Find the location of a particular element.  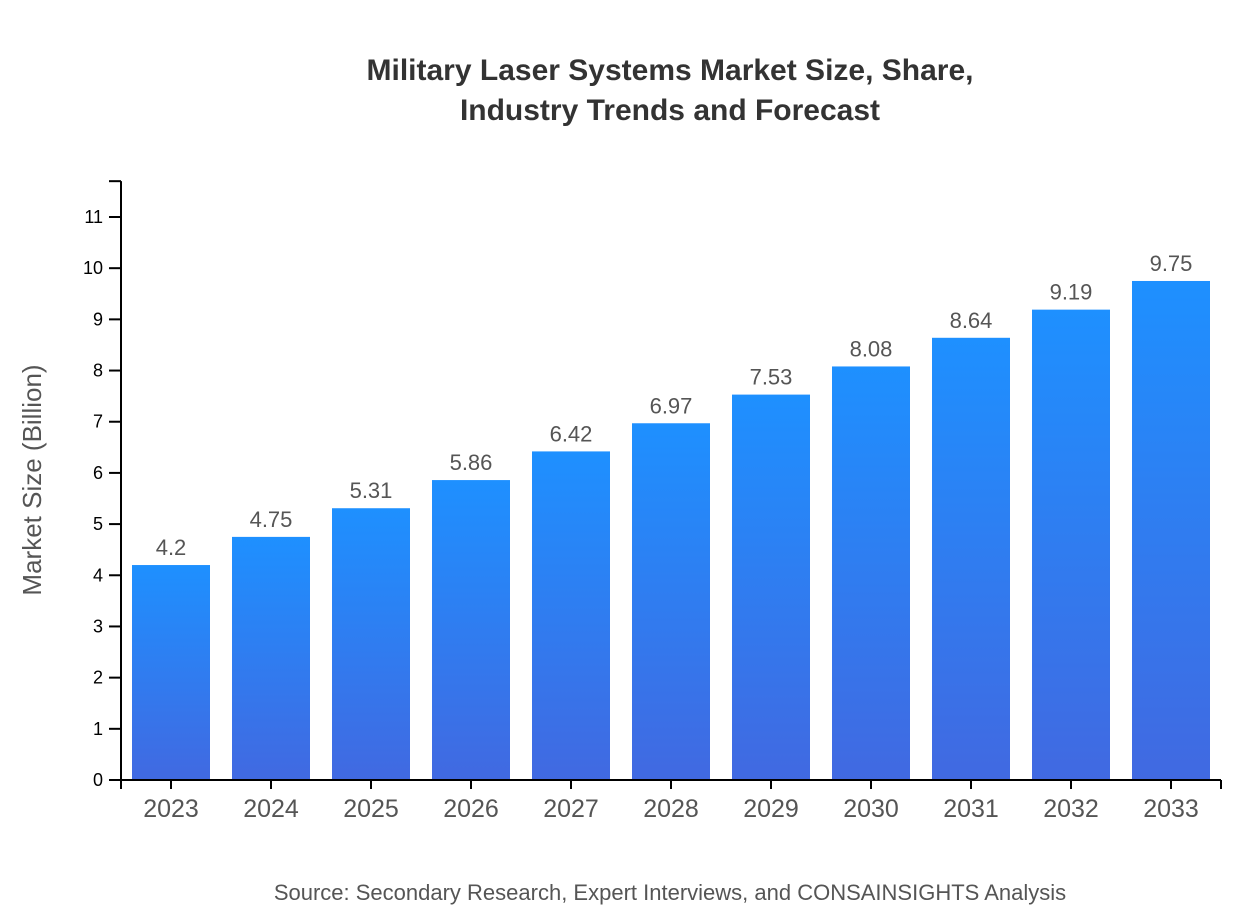

x-tick-label: 2029 is located at coordinates (771, 809).